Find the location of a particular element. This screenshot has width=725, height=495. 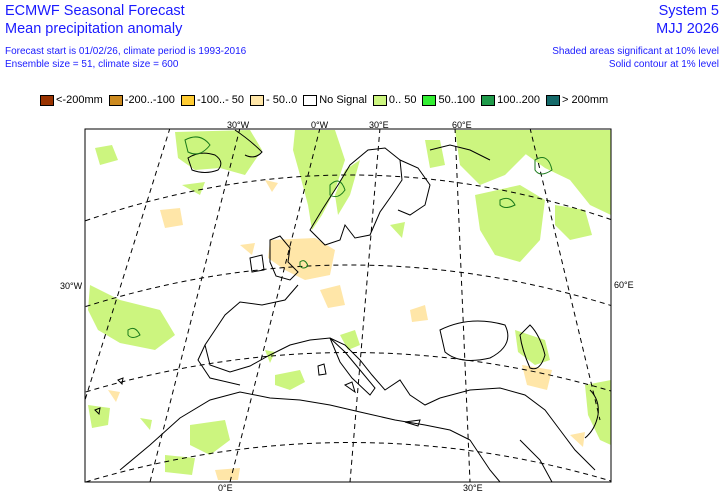

legend-label: - 50..0 is located at coordinates (282, 100).